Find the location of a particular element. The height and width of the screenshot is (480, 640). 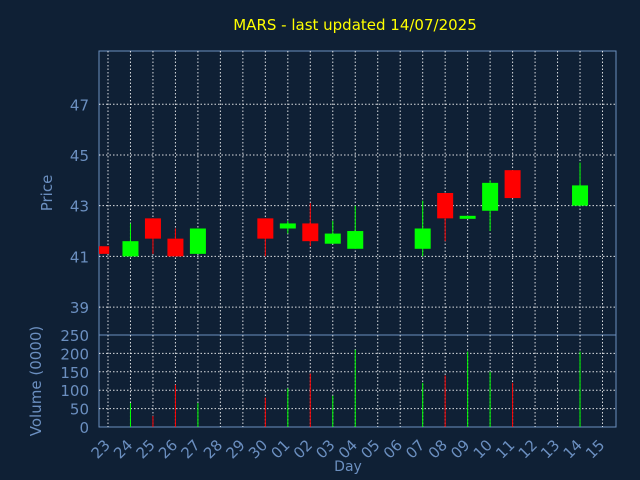

volume-tick-label: 250 is located at coordinates (74, 336).